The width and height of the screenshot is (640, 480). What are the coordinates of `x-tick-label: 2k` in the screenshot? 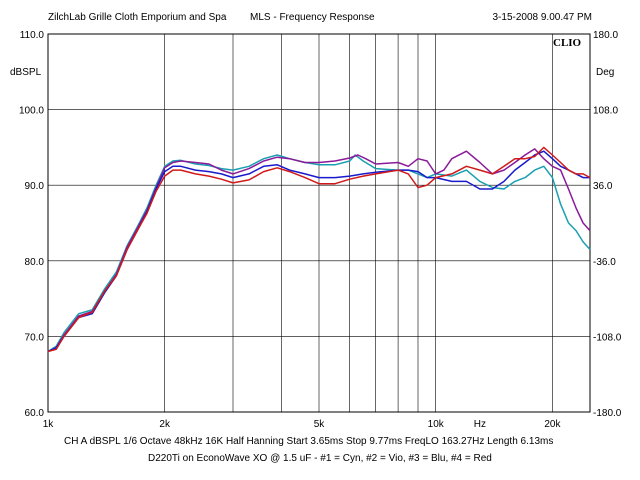 It's located at (165, 424).